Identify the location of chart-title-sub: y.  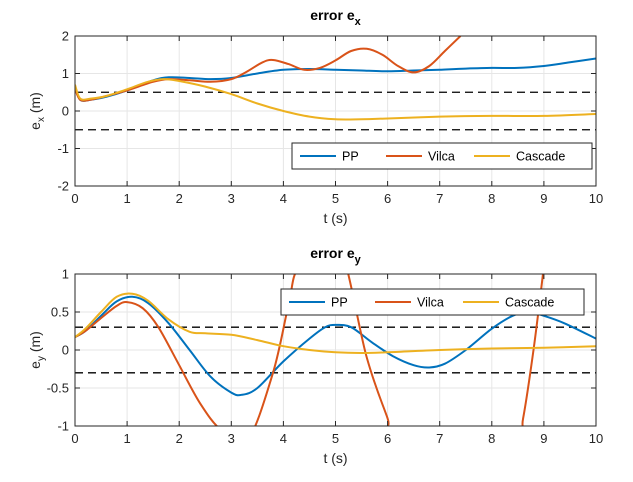
(358, 260).